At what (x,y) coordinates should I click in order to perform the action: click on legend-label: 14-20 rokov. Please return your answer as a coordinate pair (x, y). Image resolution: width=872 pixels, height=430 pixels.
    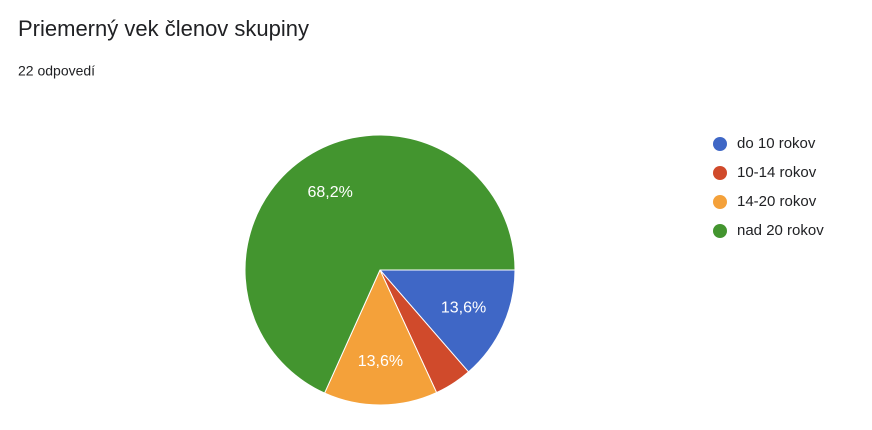
    Looking at the image, I should click on (777, 201).